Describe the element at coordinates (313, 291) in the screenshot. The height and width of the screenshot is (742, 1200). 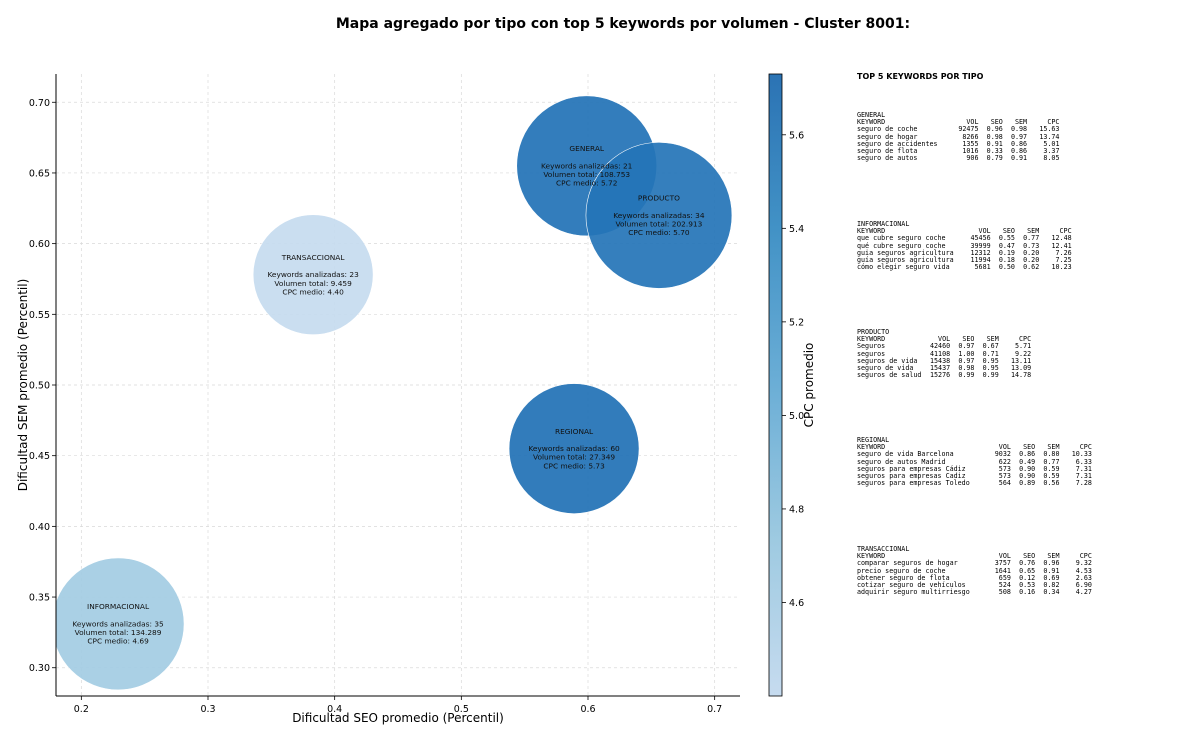
I see `bubble-label-transaccional: CPC medio: 4.40` at that location.